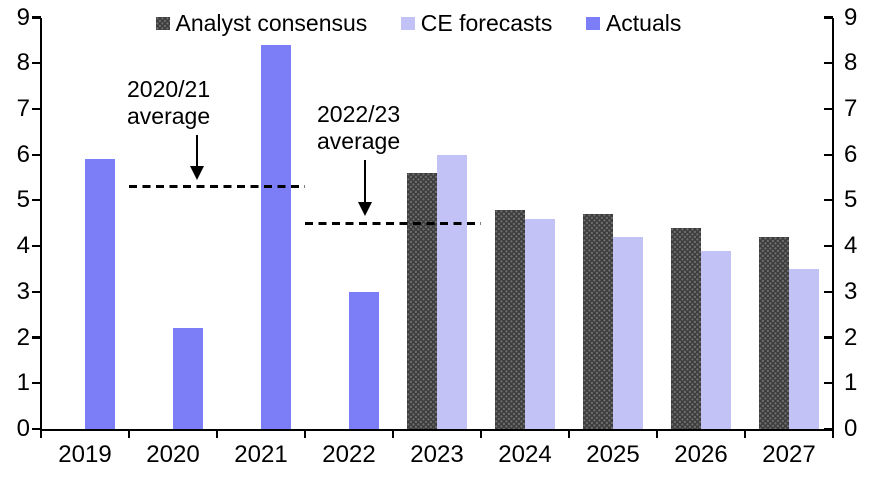  Describe the element at coordinates (851, 246) in the screenshot. I see `y-axis-label-right: 4` at that location.